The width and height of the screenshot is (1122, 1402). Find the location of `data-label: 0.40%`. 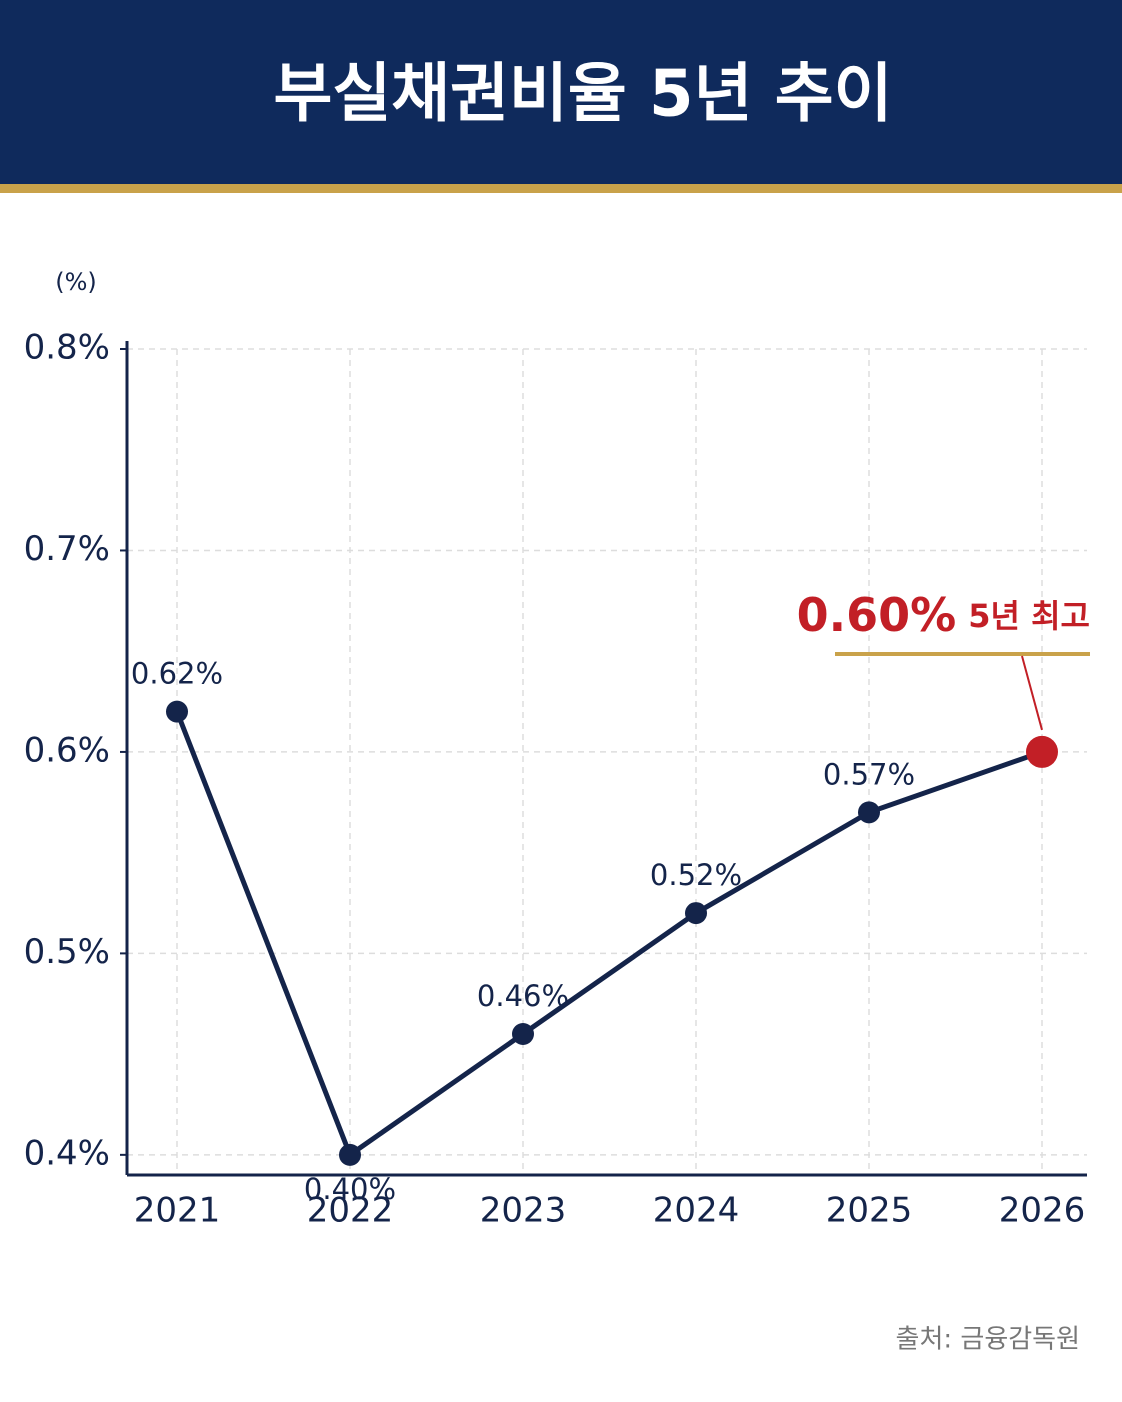

data-label: 0.40% is located at coordinates (350, 1189).